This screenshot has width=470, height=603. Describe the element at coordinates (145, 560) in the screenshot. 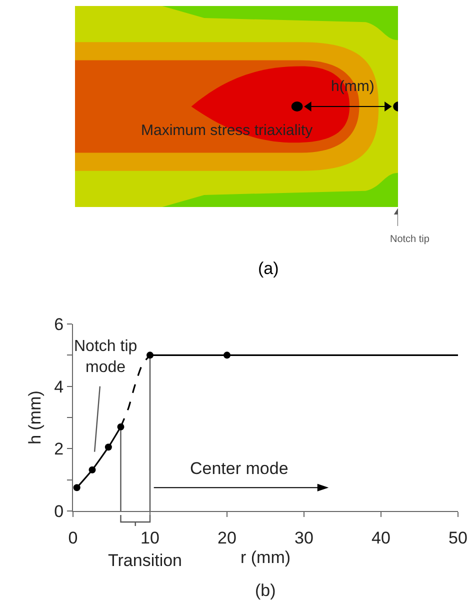

I see `text: Transition` at that location.